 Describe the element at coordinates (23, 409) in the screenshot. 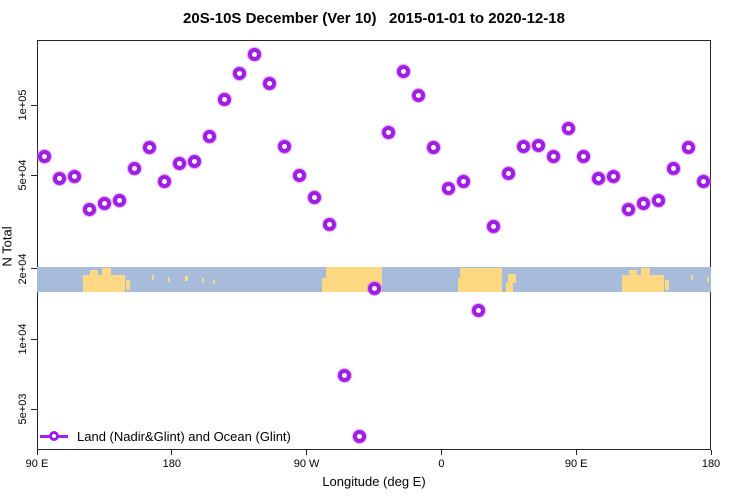

I see `y-tick-label: 5e+03` at that location.